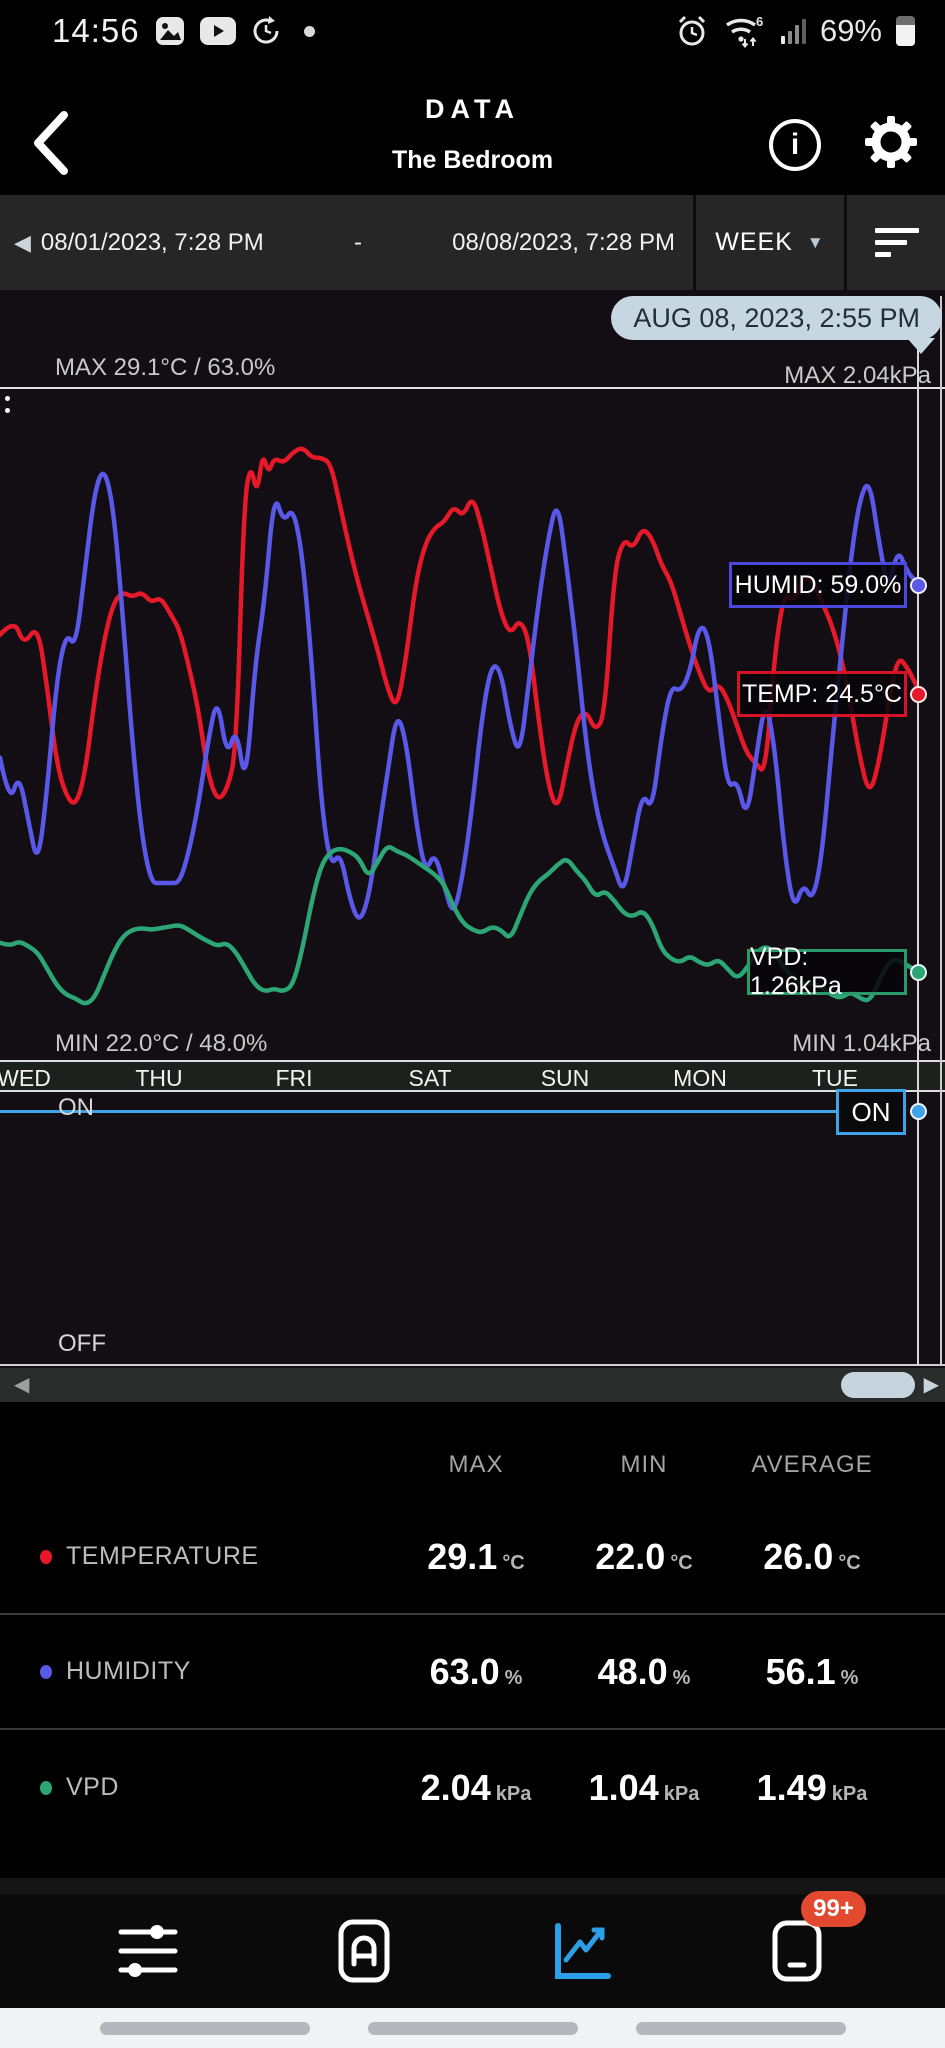  Describe the element at coordinates (822, 694) in the screenshot. I see `temperature-value-box: TEMP: 24.5°C` at that location.